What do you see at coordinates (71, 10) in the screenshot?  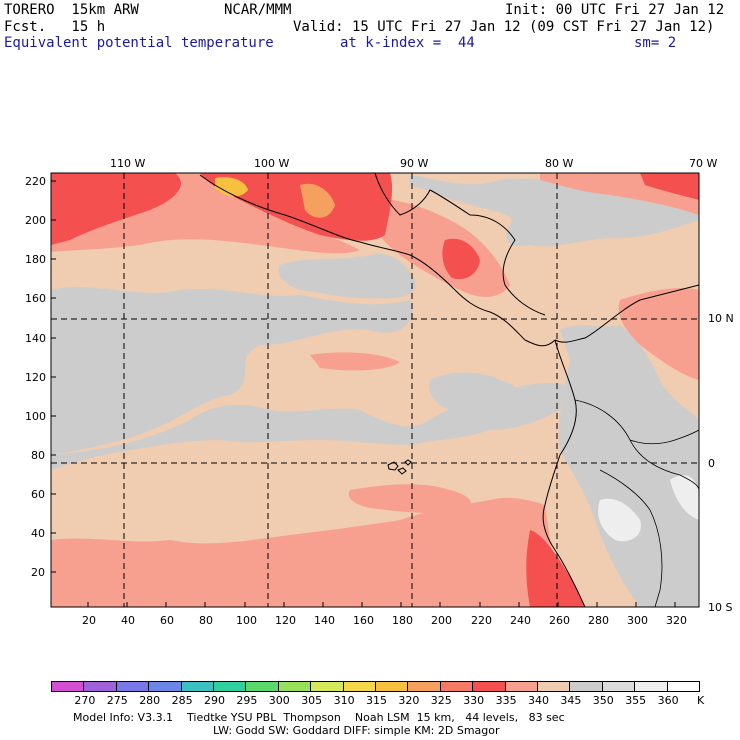 I see `model-title: TORERO 15km ARW` at bounding box center [71, 10].